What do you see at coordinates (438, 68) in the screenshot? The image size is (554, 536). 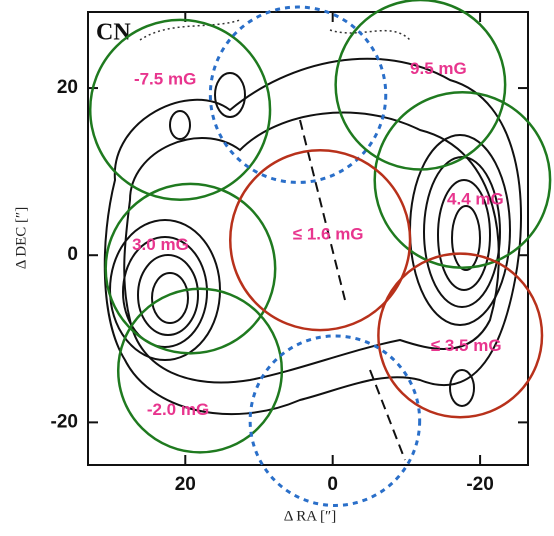 I see `field-label: 9.5 mG` at bounding box center [438, 68].